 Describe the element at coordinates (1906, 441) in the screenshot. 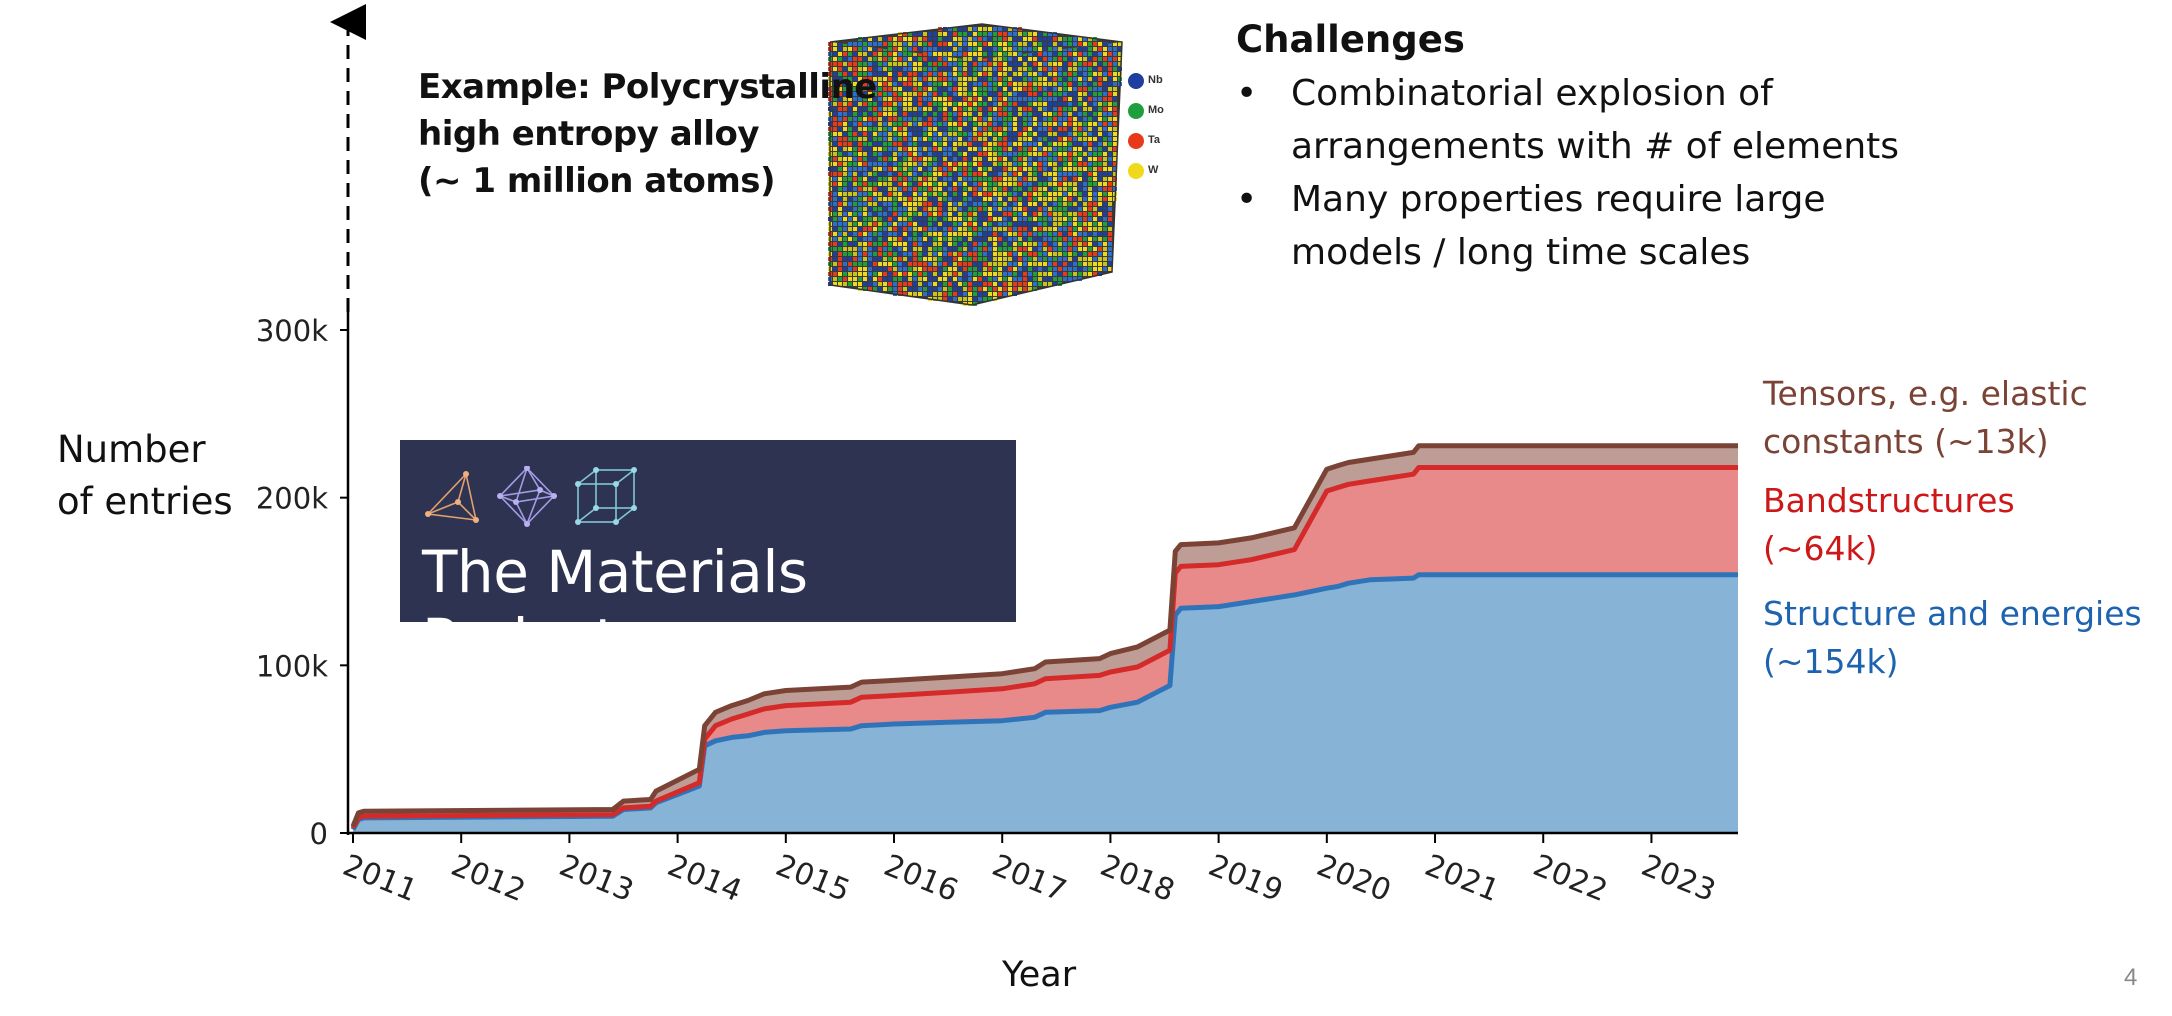

I see `legend-tensors-line: constants (~13k)` at that location.